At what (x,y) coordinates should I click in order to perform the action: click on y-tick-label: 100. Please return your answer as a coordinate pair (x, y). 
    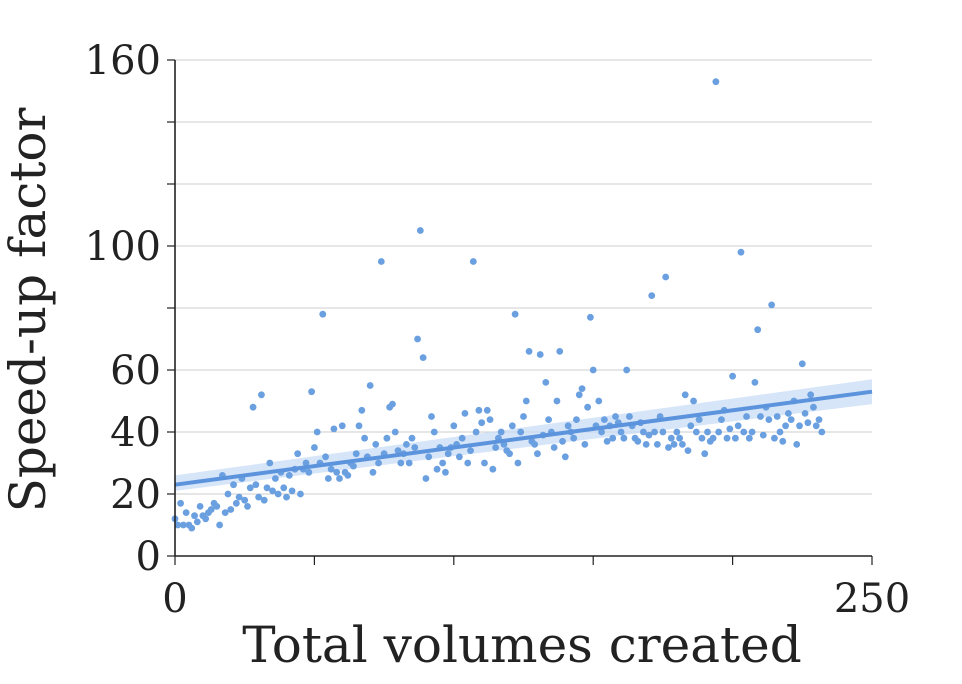
    Looking at the image, I should click on (123, 247).